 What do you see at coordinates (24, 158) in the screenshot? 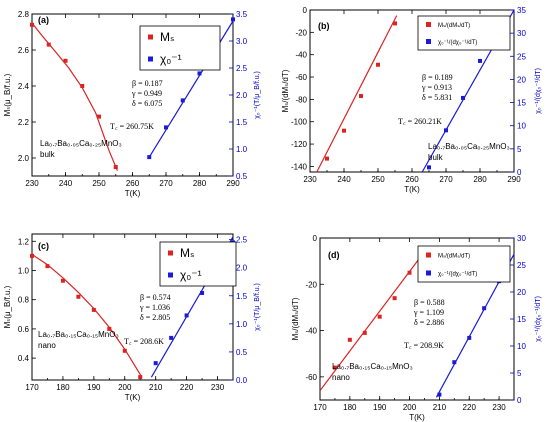
I see `y-tick-label: 2.0` at bounding box center [24, 158].